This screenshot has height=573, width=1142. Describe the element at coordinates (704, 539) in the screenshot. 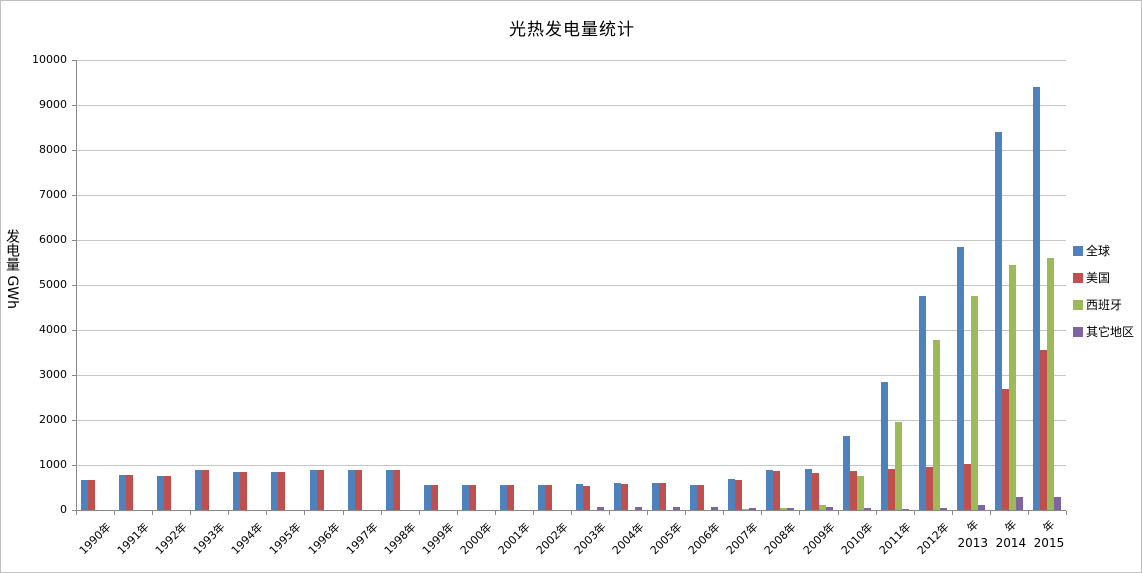

I see `x-tick-label: 2006年` at that location.